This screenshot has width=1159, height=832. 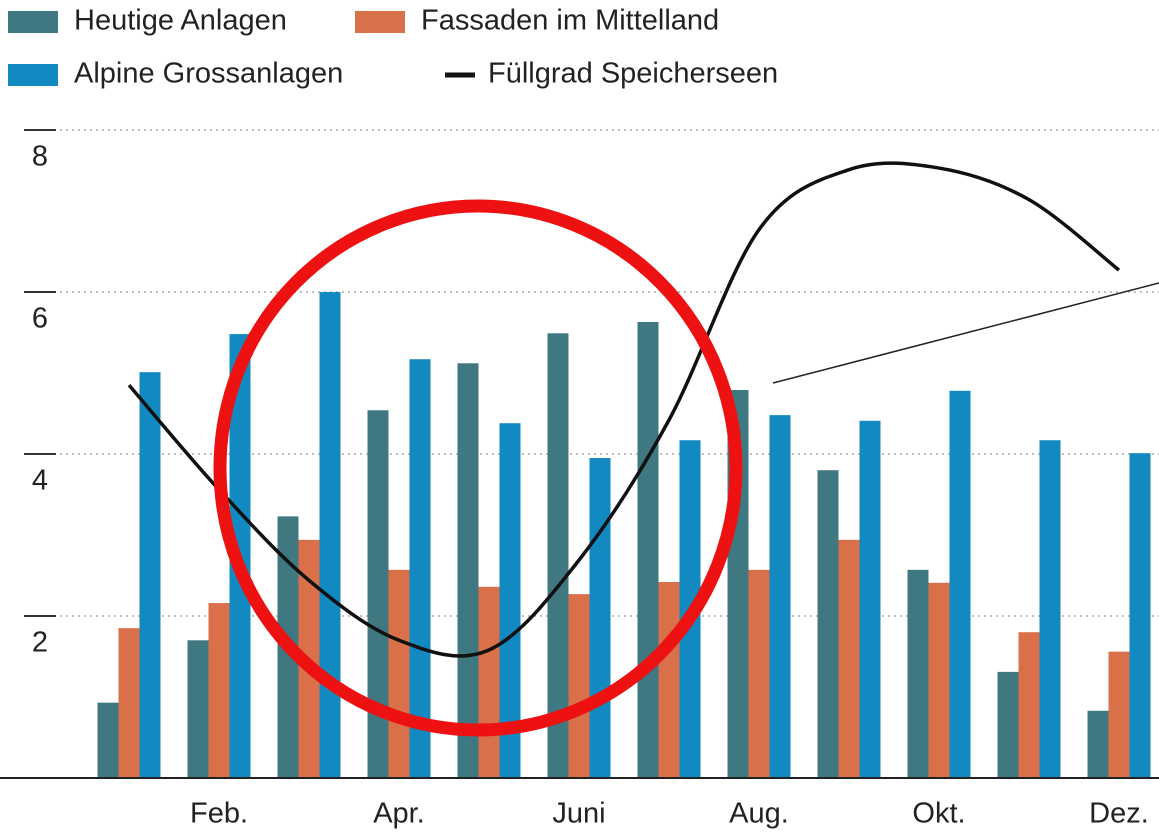 What do you see at coordinates (399, 814) in the screenshot?
I see `x-tick-label: Apr.` at bounding box center [399, 814].